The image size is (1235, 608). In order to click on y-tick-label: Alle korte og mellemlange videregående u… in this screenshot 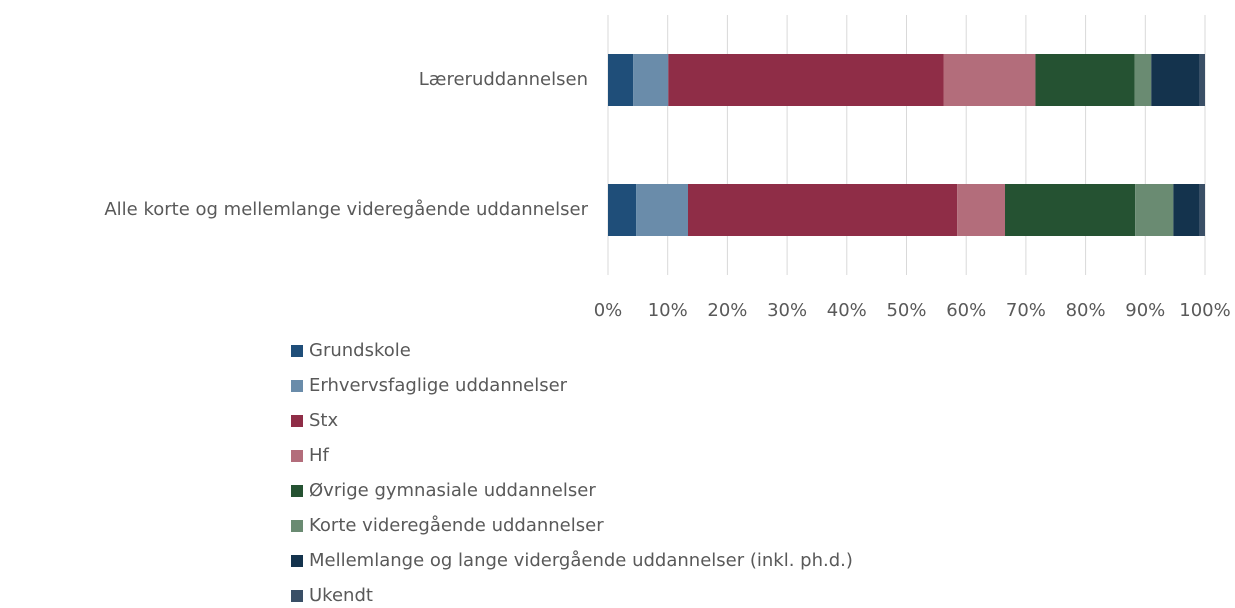, I will do `click(346, 209)`.